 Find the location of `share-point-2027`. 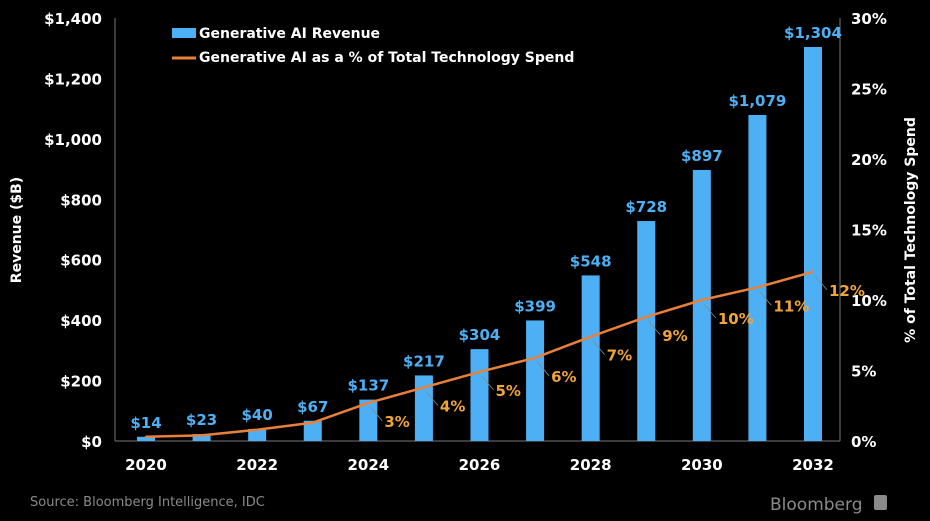

share-point-2027 is located at coordinates (535, 357).